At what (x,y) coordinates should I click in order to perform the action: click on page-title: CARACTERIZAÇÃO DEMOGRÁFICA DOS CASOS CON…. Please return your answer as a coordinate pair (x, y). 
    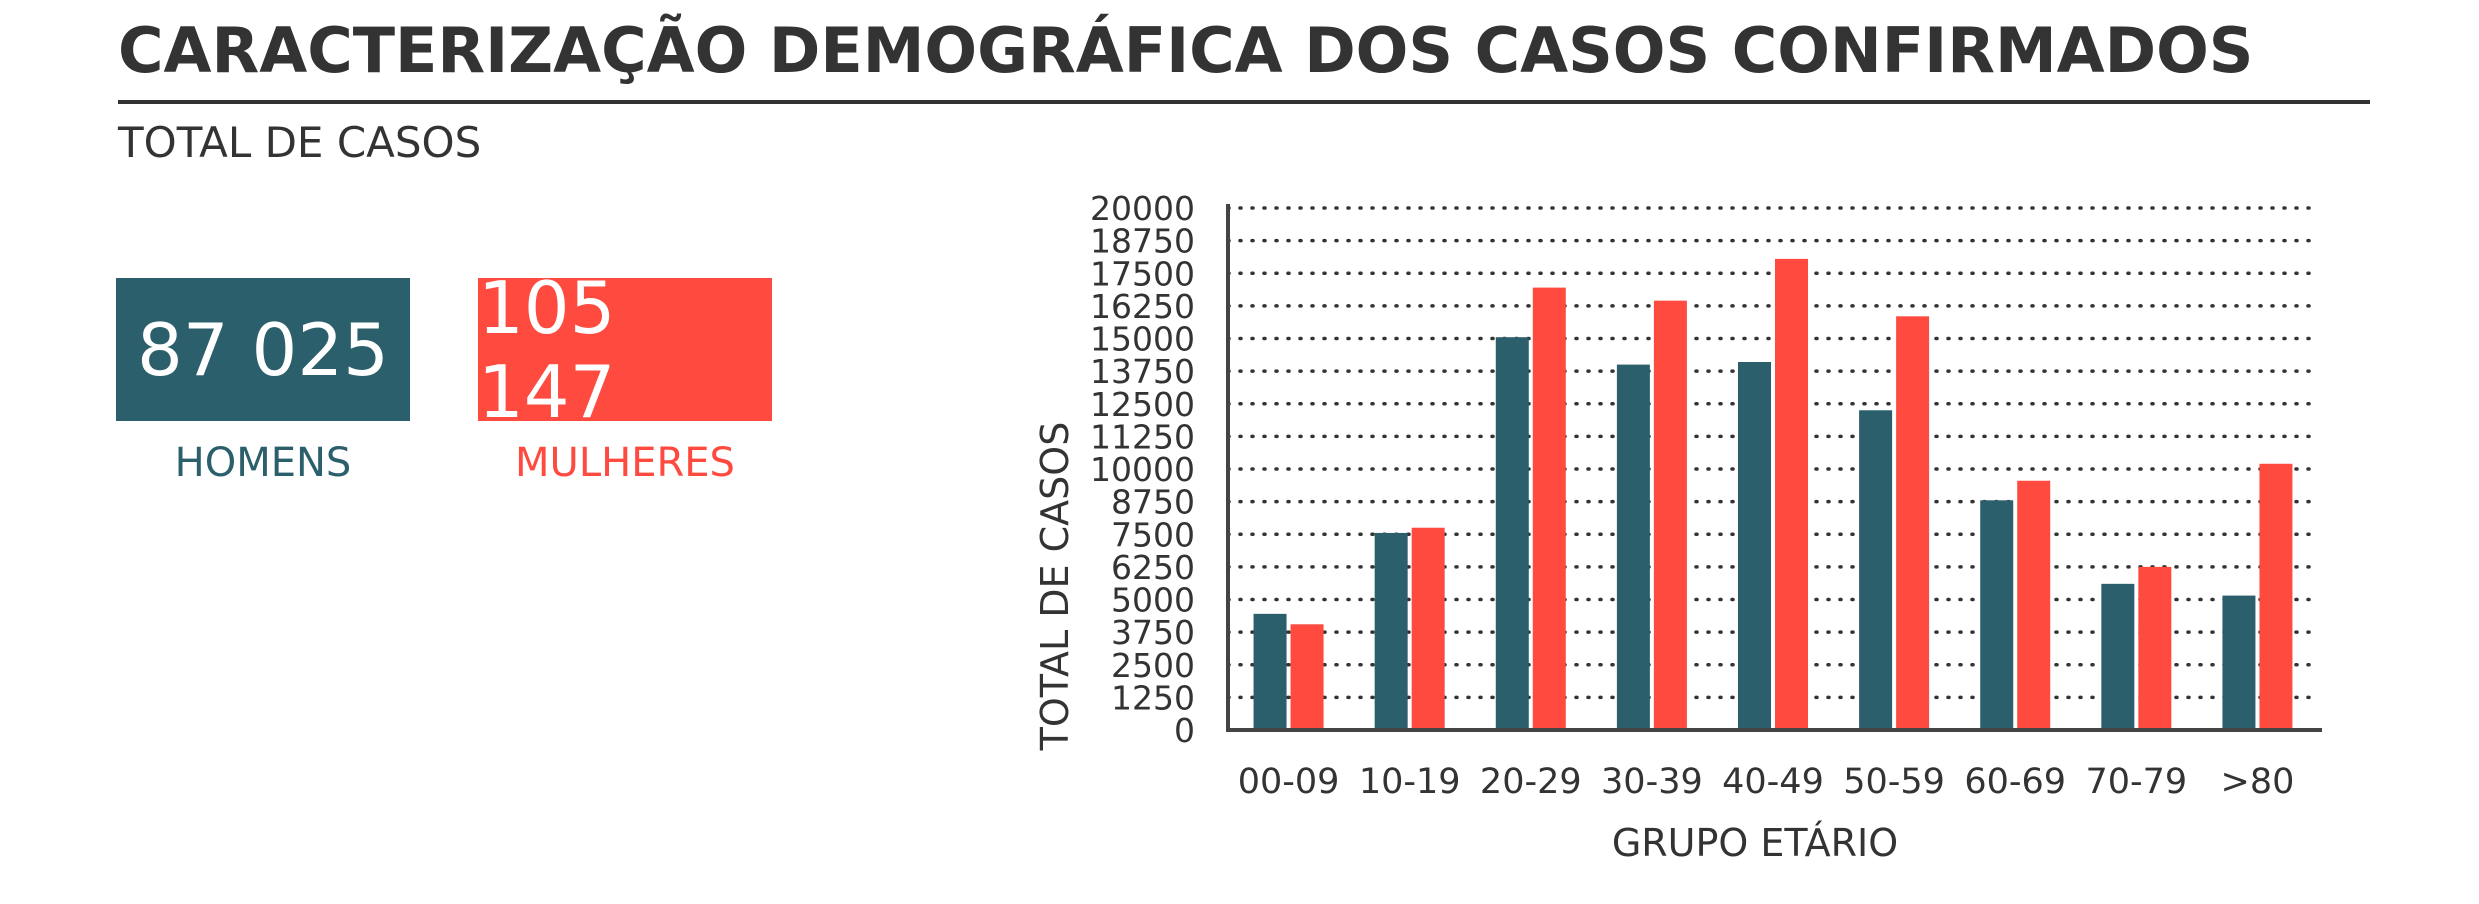
    Looking at the image, I should click on (1186, 50).